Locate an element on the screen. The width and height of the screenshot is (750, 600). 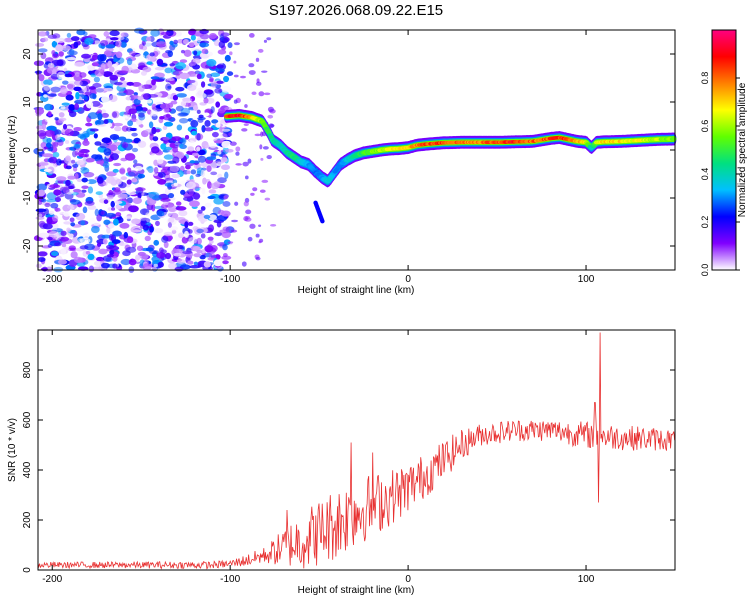
ridge is located at coordinates (450, 166).